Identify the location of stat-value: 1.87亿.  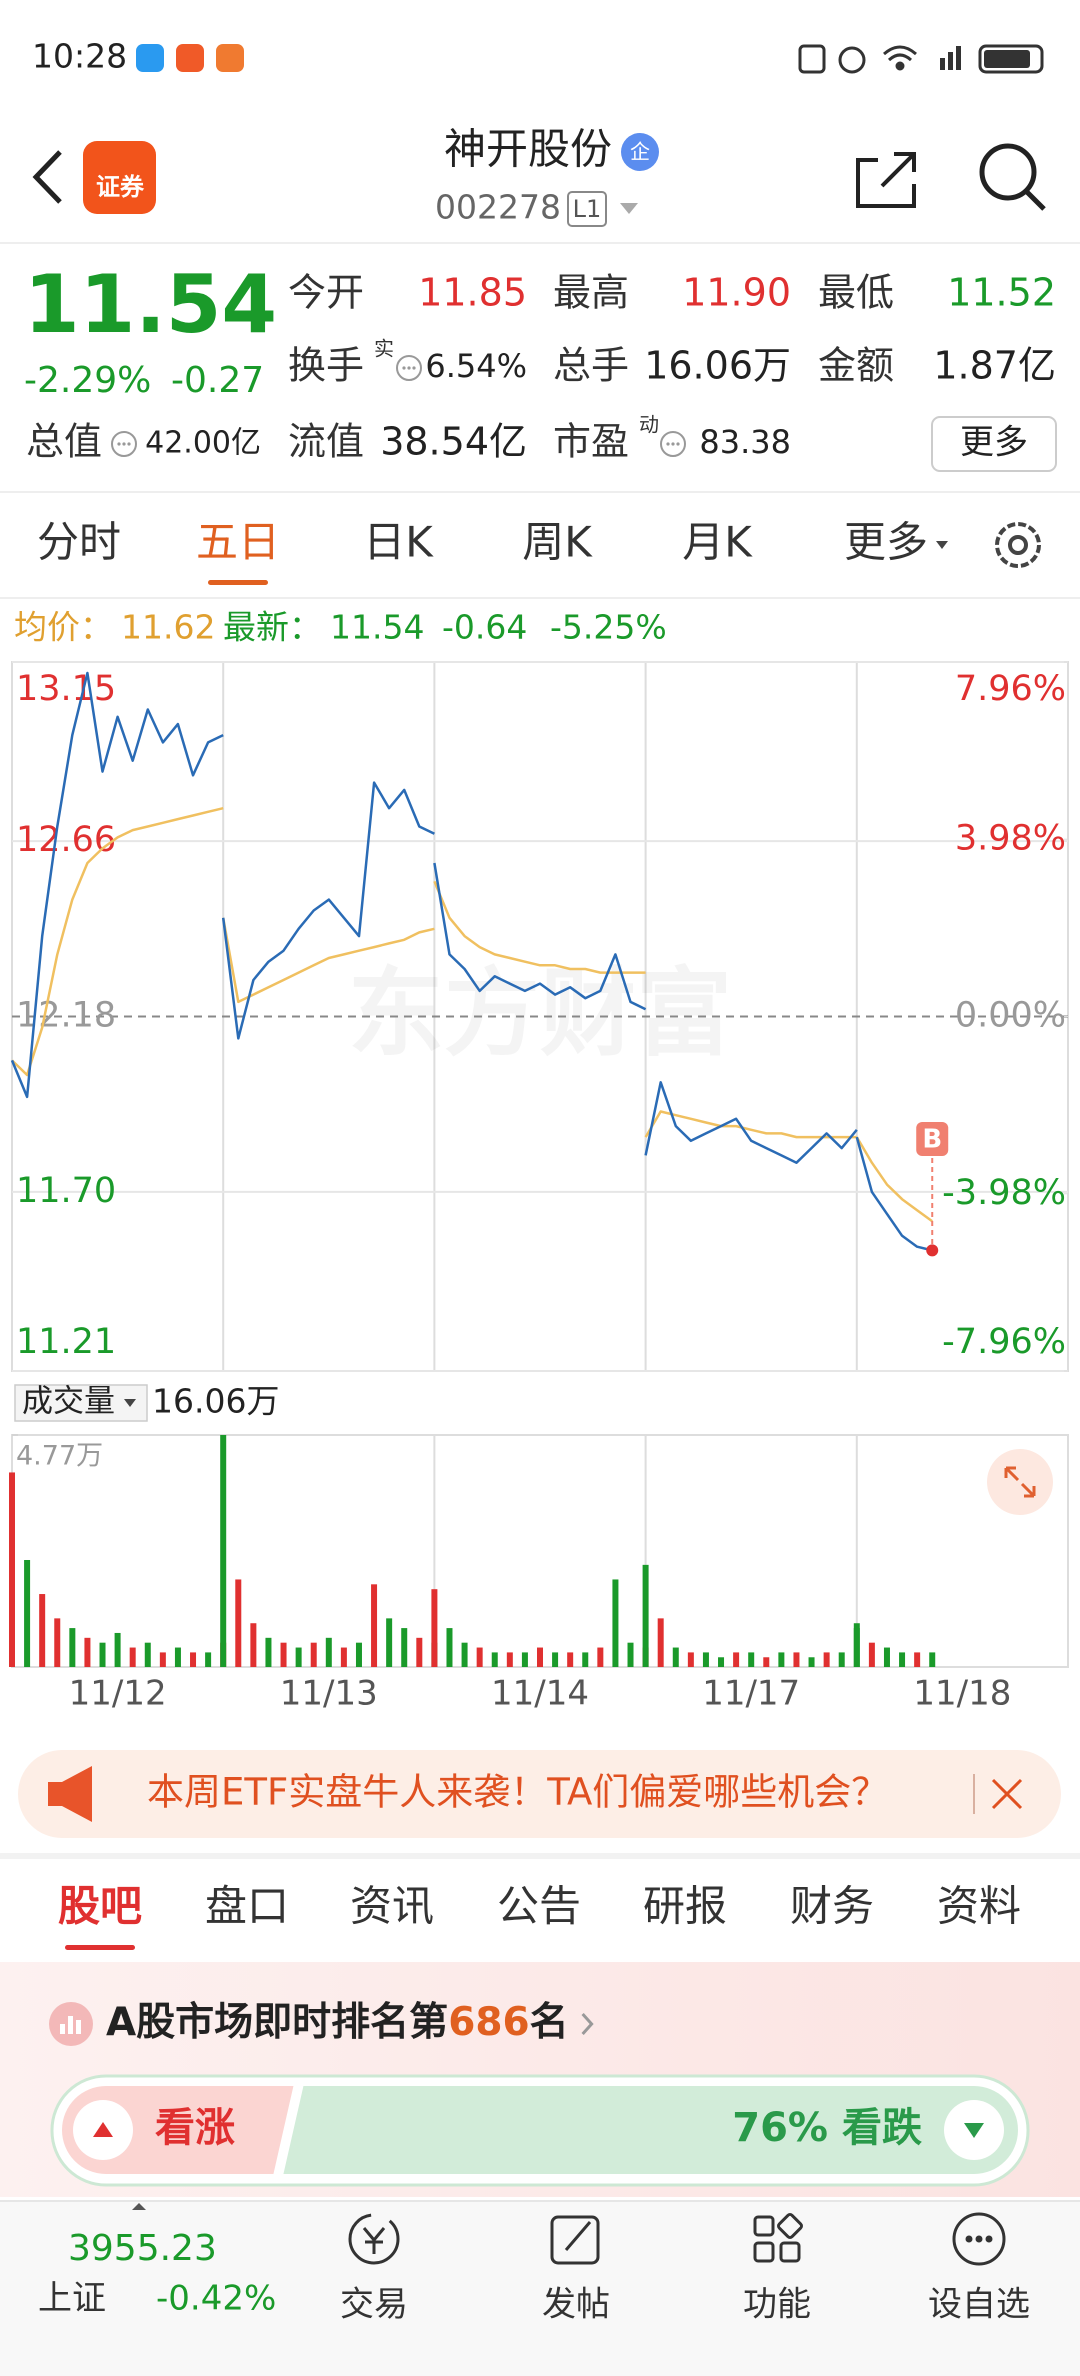
(994, 366).